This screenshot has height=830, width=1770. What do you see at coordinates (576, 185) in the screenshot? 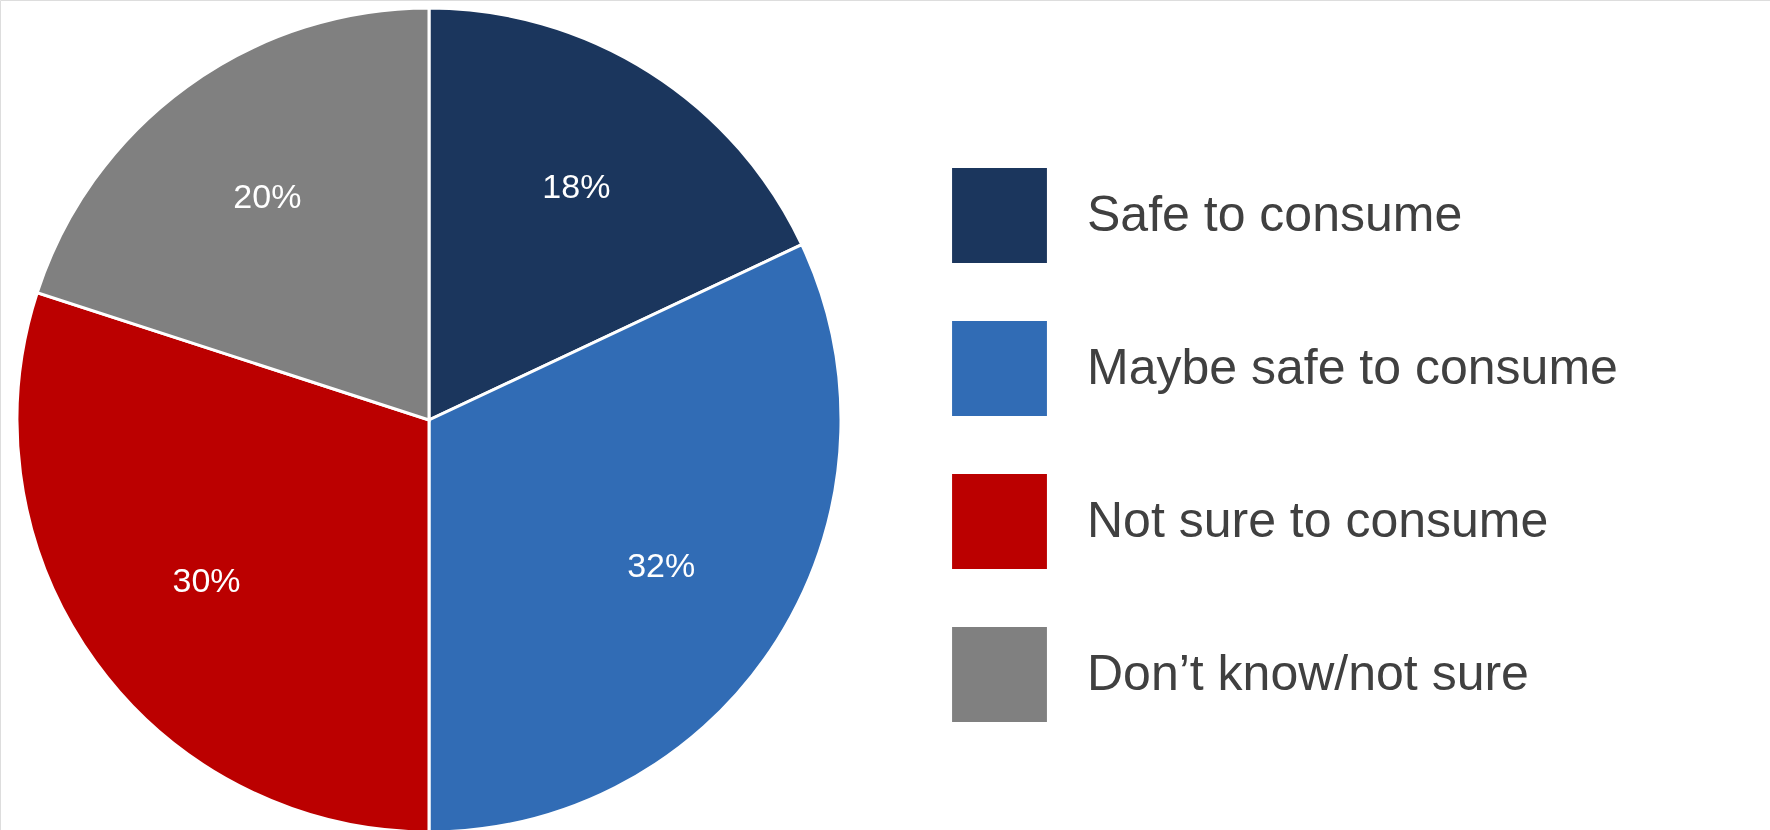
I see `data-label: 18%` at bounding box center [576, 185].